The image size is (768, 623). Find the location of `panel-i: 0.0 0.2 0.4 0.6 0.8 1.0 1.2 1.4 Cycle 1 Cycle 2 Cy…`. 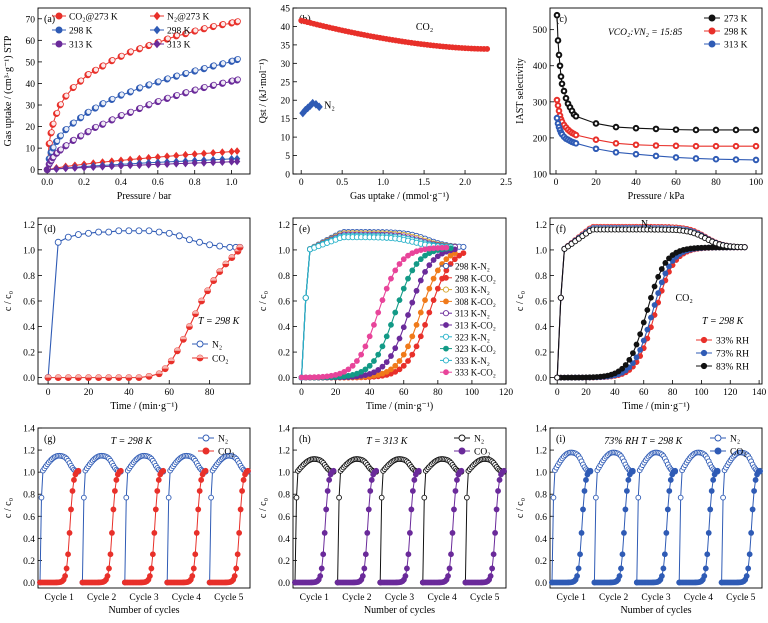

panel-i: 0.0 0.2 0.4 0.6 0.8 1.0 1.2 1.4 Cycle 1 Cycle 2 Cy… is located at coordinates (639, 520).